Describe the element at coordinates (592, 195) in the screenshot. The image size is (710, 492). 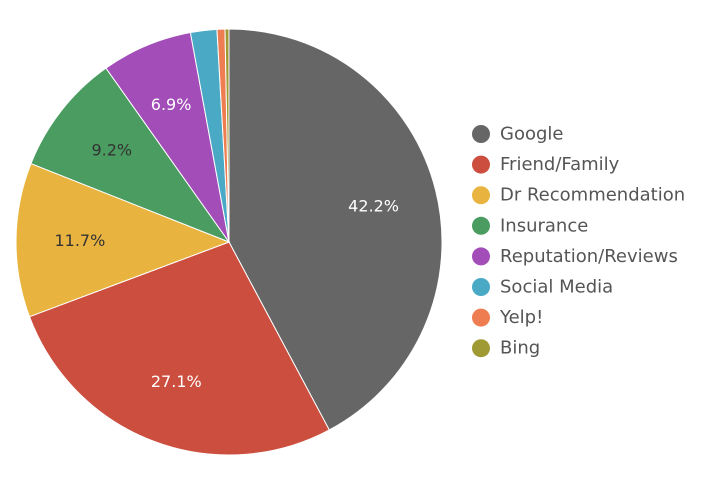
I see `legend-label-dr-recommendation: Dr Recommendation` at that location.